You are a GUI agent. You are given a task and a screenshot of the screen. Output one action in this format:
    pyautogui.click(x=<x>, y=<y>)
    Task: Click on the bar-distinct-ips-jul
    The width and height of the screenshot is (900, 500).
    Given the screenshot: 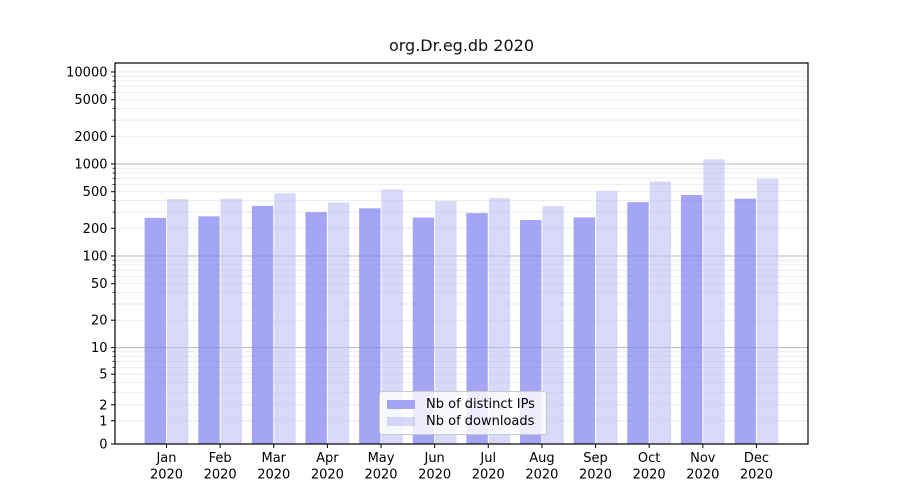 What is the action you would take?
    pyautogui.click(x=477, y=328)
    